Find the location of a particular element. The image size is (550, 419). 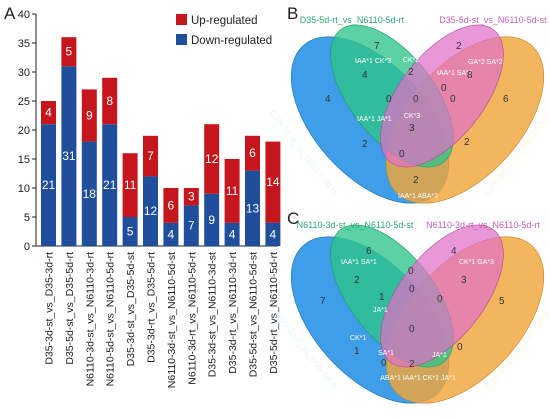

bar-value-label-down: 21 is located at coordinates (49, 185).